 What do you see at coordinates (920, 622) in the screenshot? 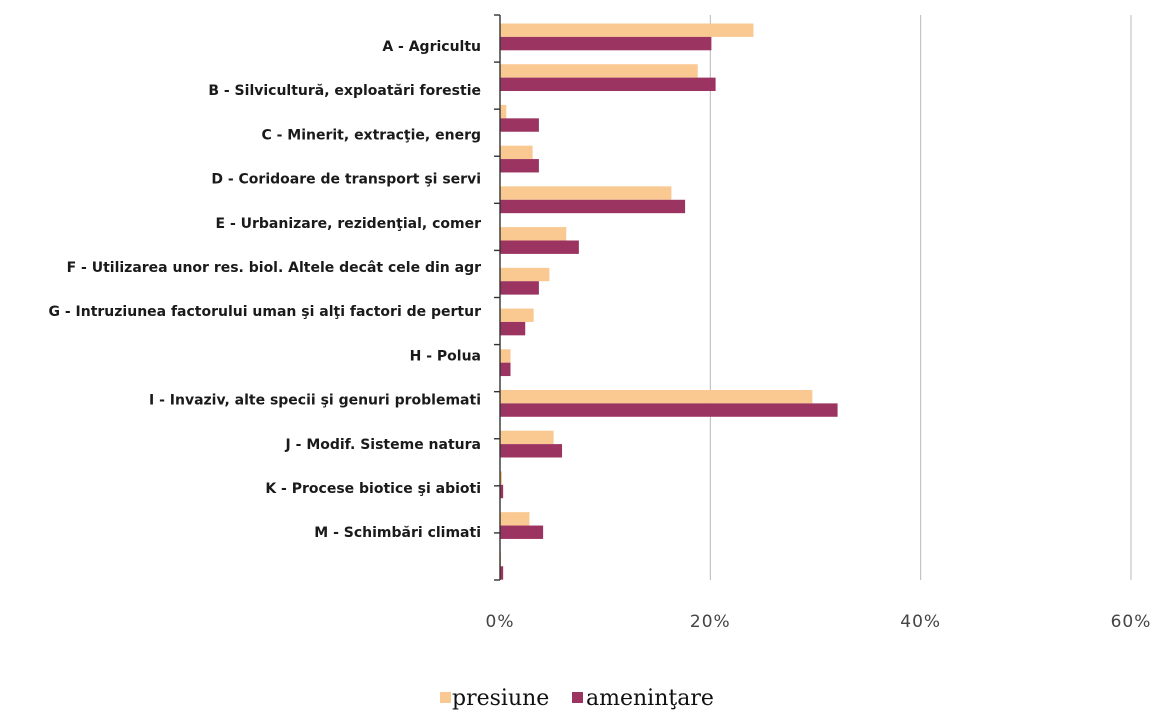
I see `x-tick-label: 40%` at bounding box center [920, 622].